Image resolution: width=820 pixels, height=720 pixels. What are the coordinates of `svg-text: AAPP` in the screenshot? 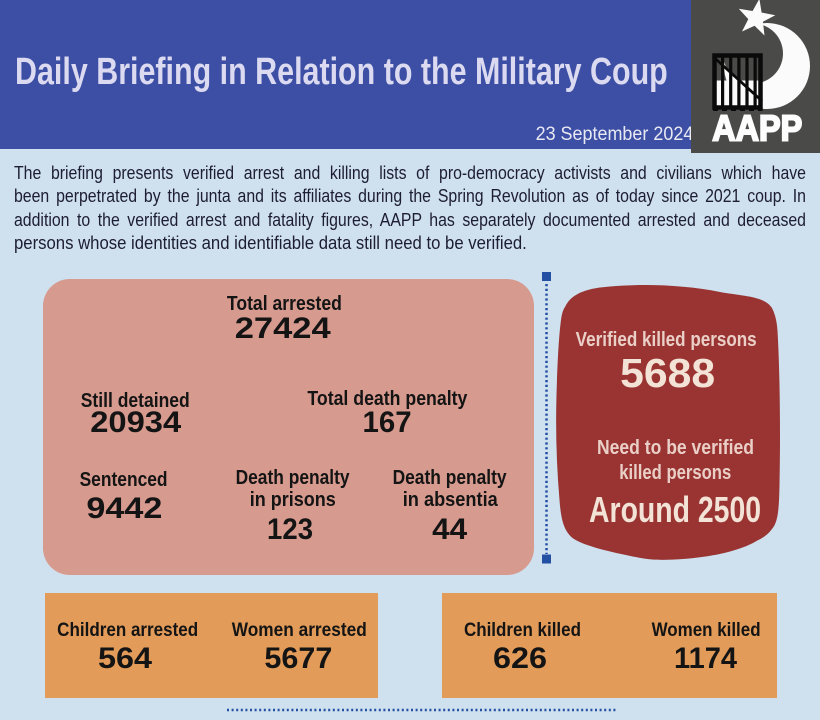 It's located at (757, 129).